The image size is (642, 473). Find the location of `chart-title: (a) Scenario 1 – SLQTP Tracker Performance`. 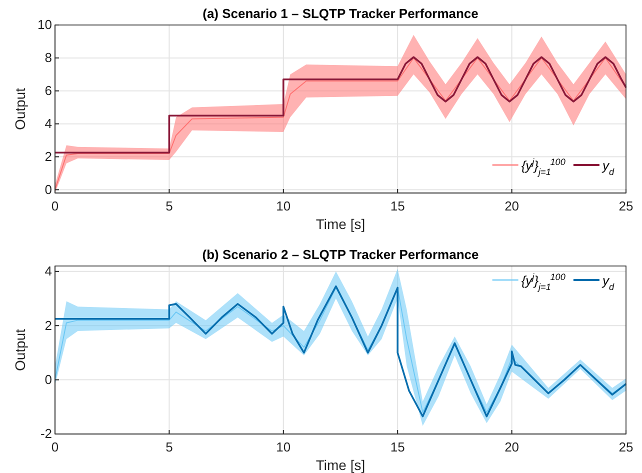

chart-title: (a) Scenario 1 – SLQTP Tracker Performance is located at coordinates (340, 13).